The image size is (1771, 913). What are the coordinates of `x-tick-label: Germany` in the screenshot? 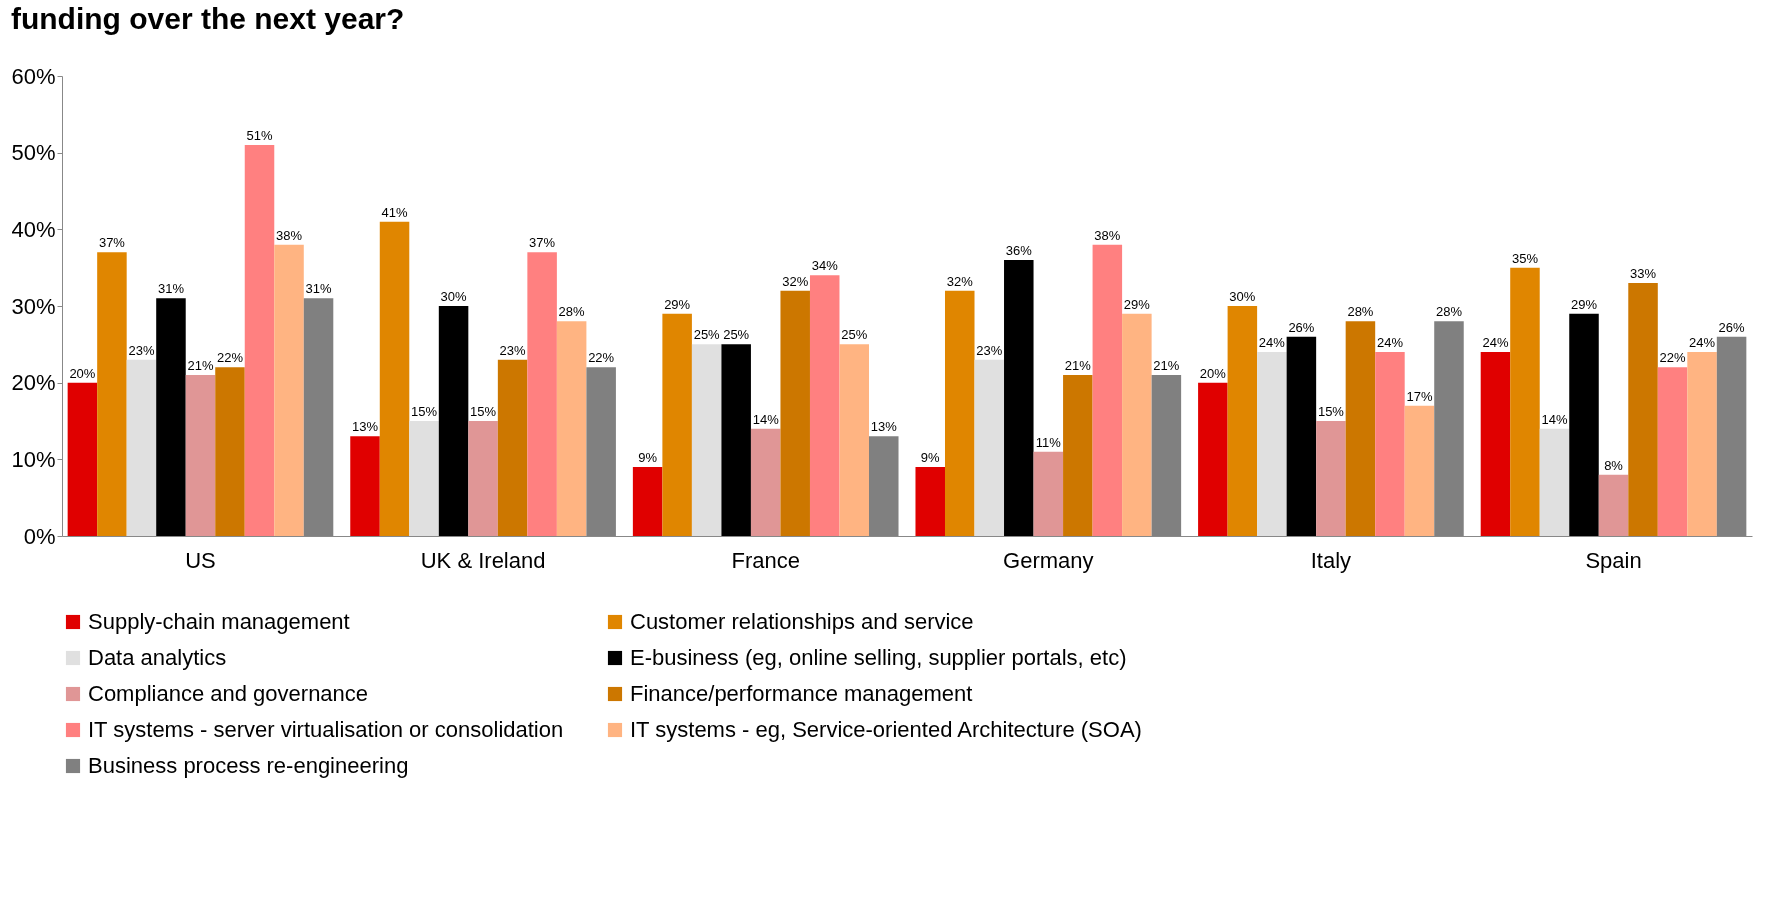 It's located at (1048, 560).